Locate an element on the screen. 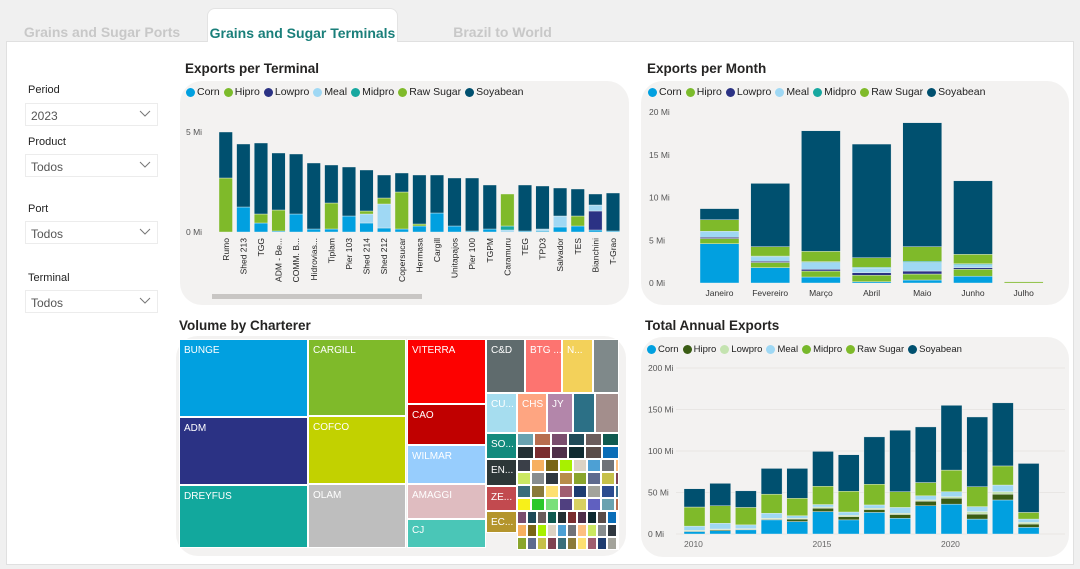  bar-2010 is located at coordinates (694, 511).